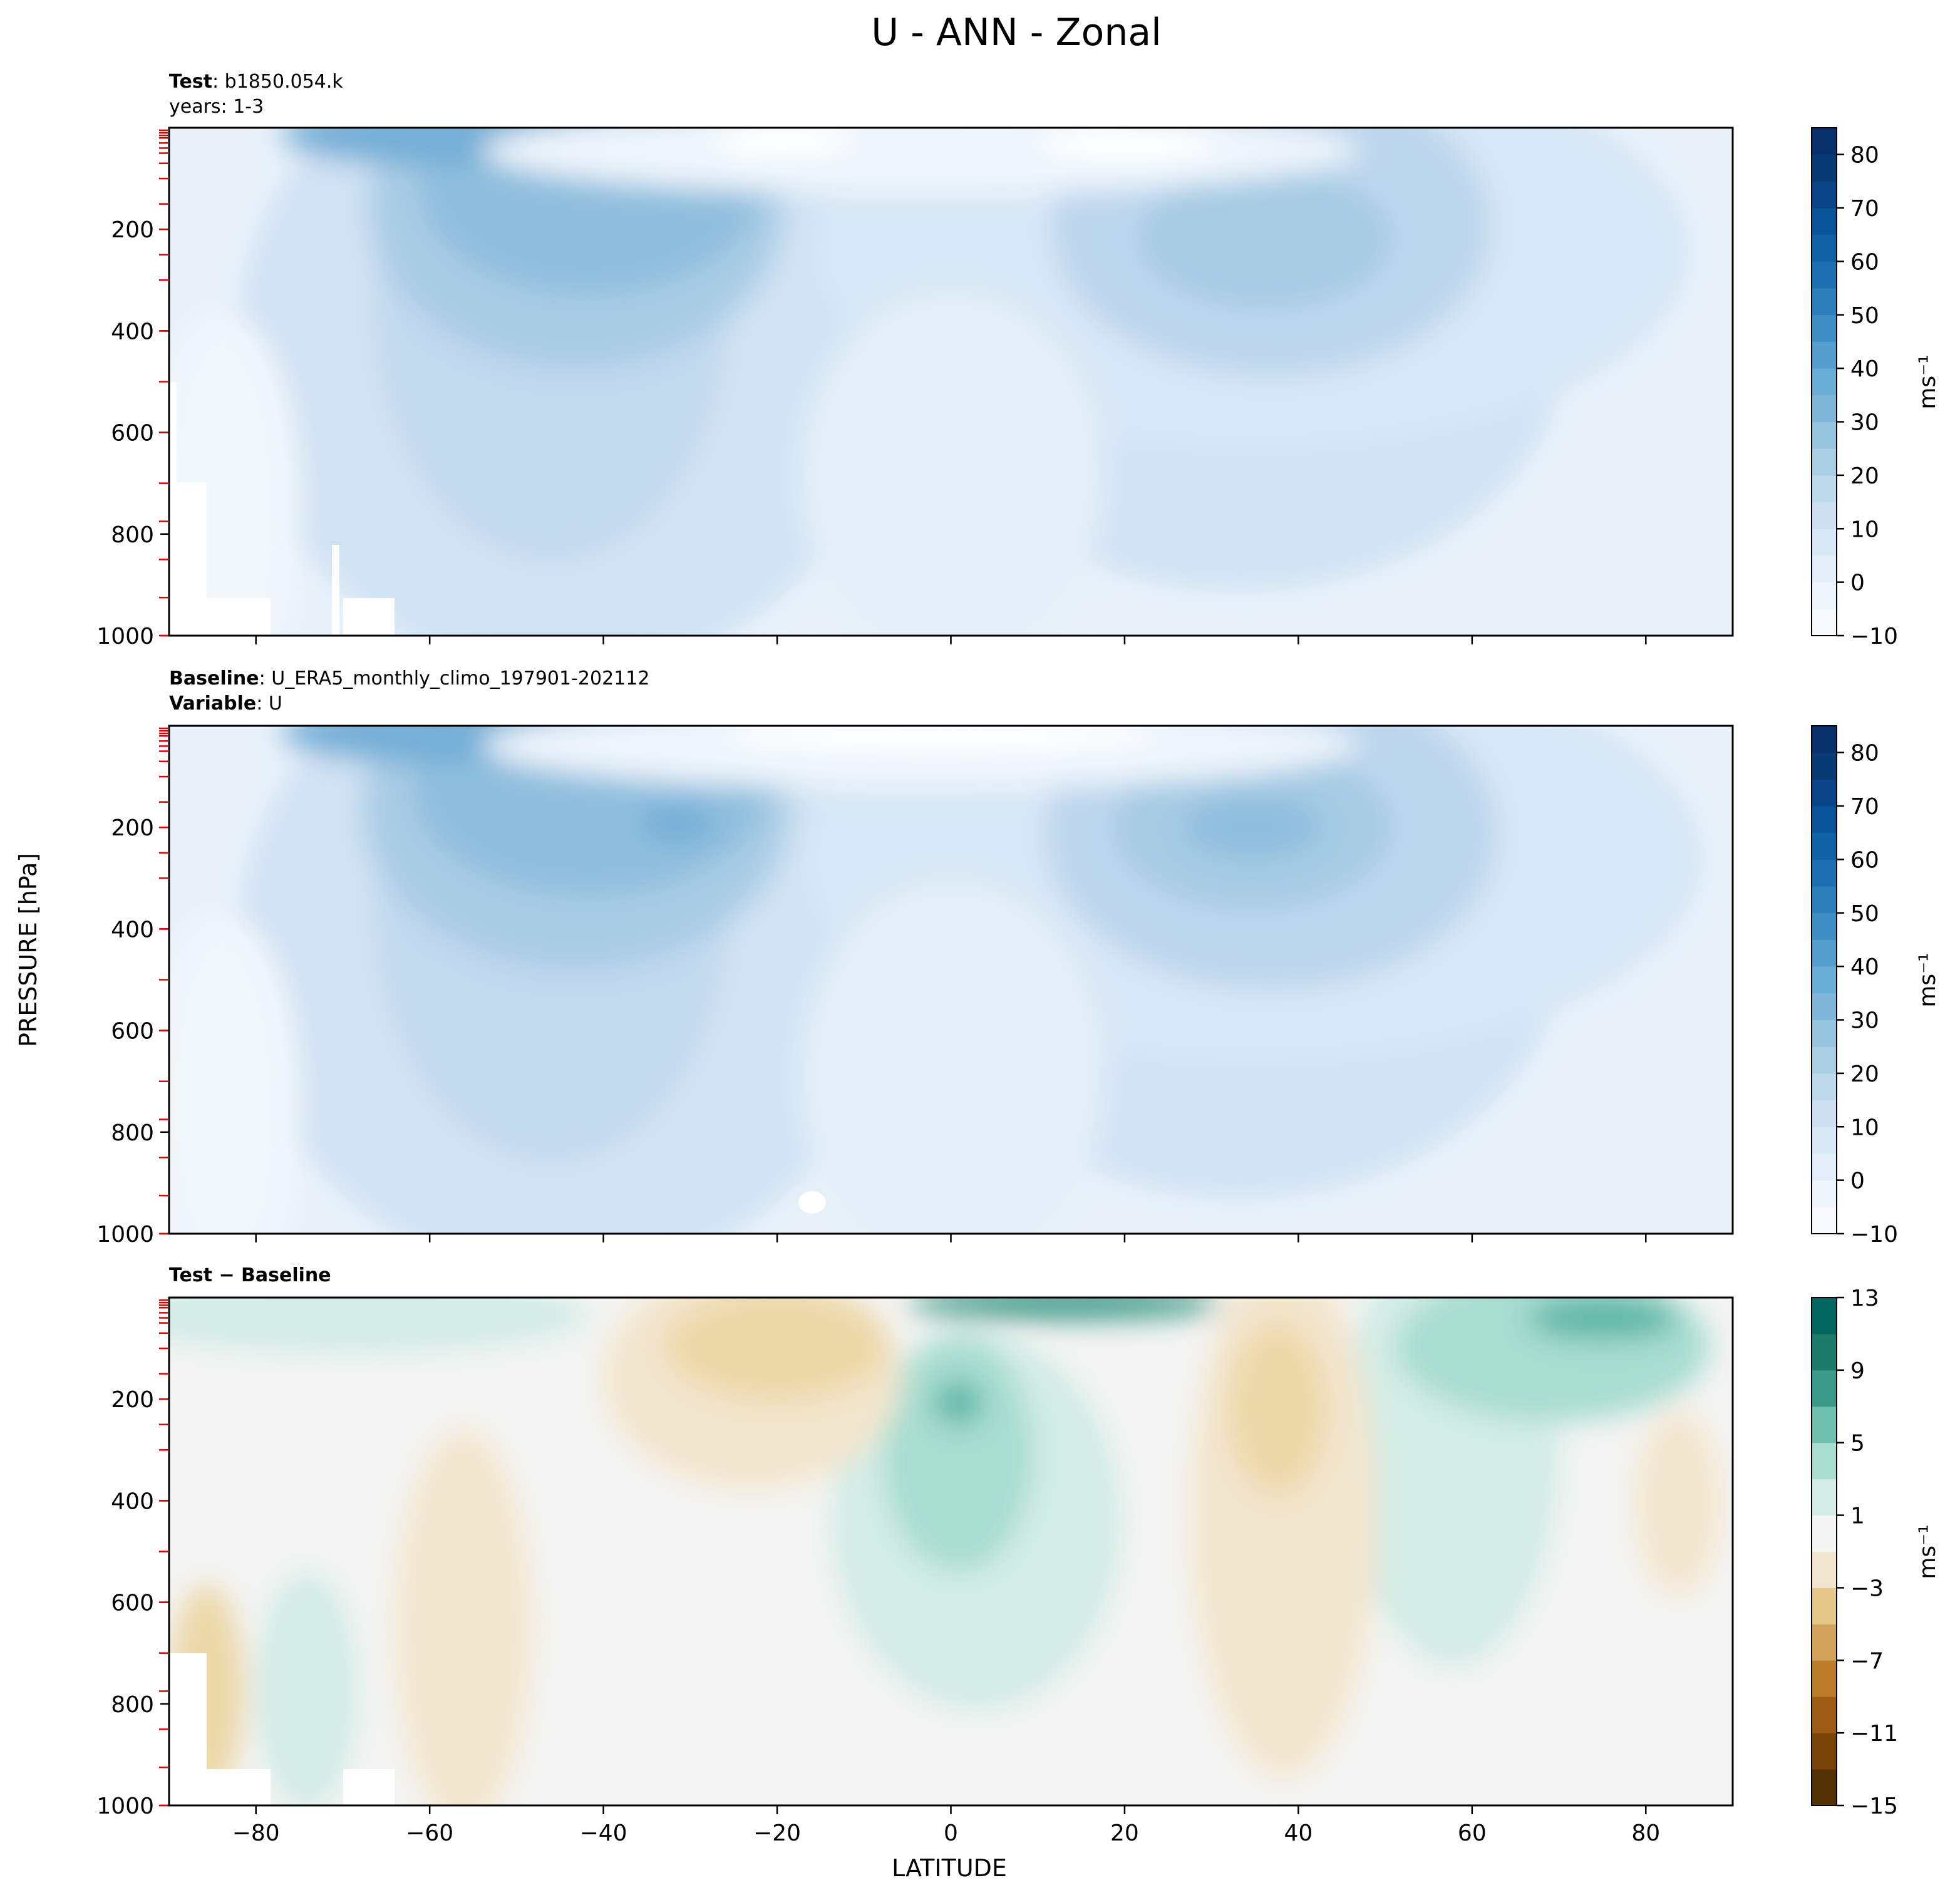 The width and height of the screenshot is (1960, 1900). I want to click on colorbar-tick-label: 50, so click(1864, 914).